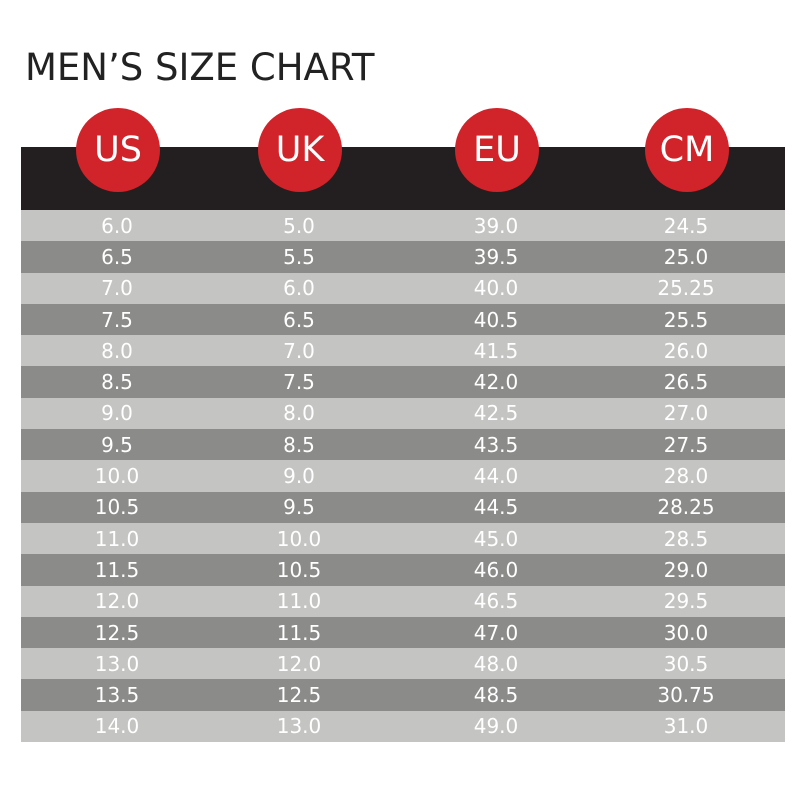 This screenshot has height=800, width=800. I want to click on cell-eu: 42.0, so click(496, 382).